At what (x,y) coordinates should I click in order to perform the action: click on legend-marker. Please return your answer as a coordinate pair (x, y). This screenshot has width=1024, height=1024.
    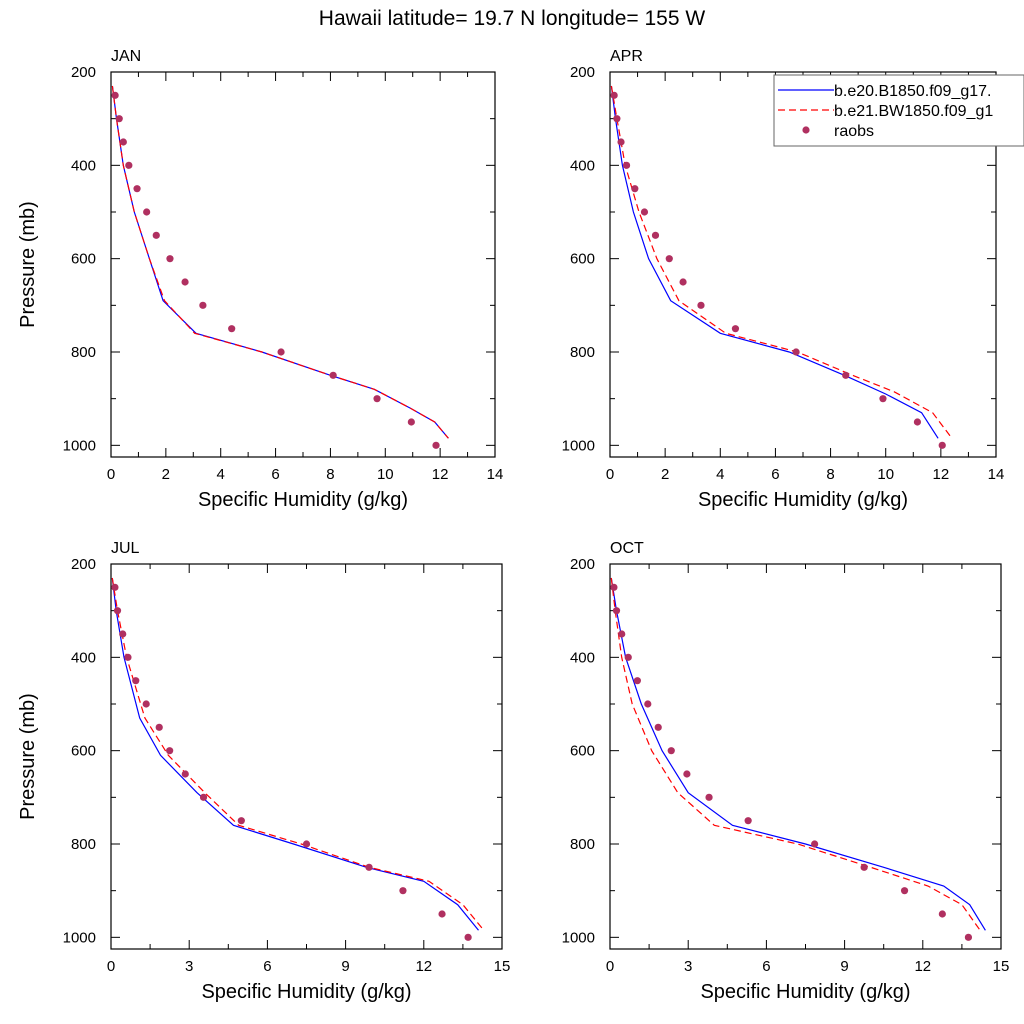
    Looking at the image, I should click on (806, 130).